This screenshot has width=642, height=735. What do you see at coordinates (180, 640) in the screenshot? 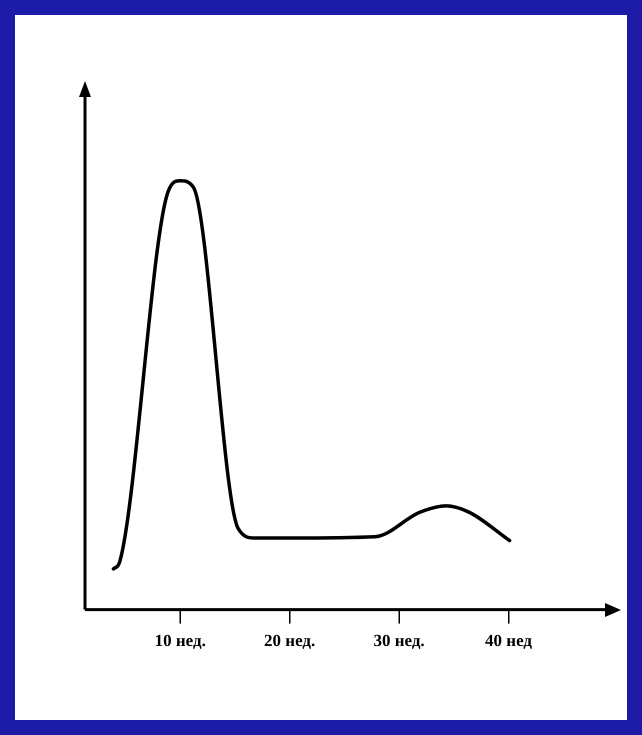
I see `x-tick-label: 10 нед.` at bounding box center [180, 640].